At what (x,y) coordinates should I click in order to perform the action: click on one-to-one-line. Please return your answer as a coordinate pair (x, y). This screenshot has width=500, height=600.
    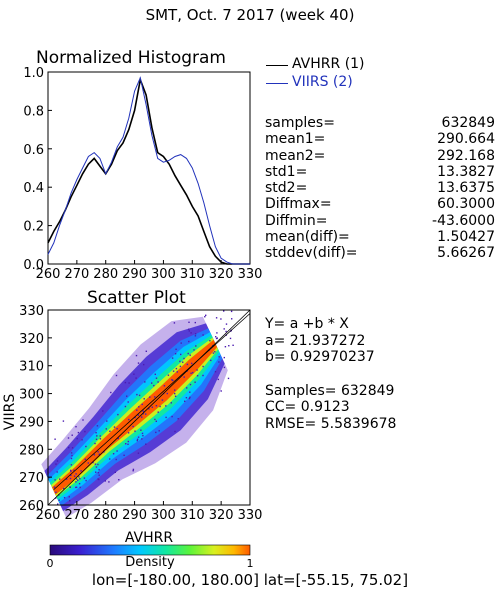
    Looking at the image, I should click on (149, 407).